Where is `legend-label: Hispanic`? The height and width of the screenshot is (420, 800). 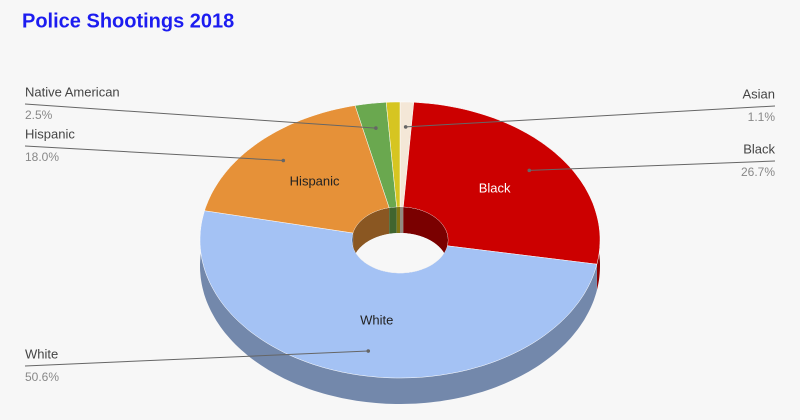
legend-label: Hispanic is located at coordinates (50, 133).